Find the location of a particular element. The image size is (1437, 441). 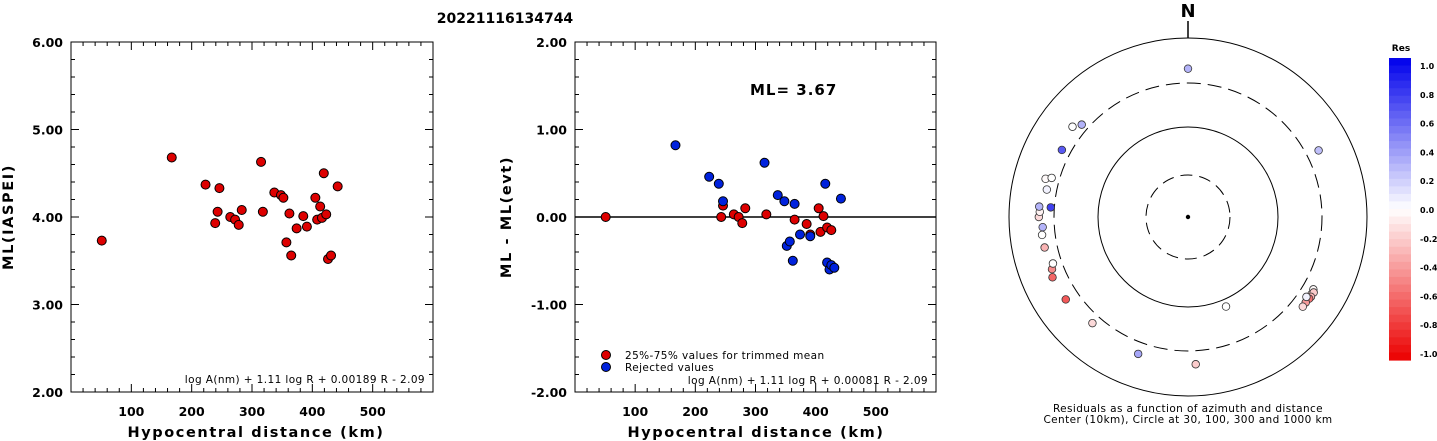

y-tick-label: 1.00 is located at coordinates (551, 130).